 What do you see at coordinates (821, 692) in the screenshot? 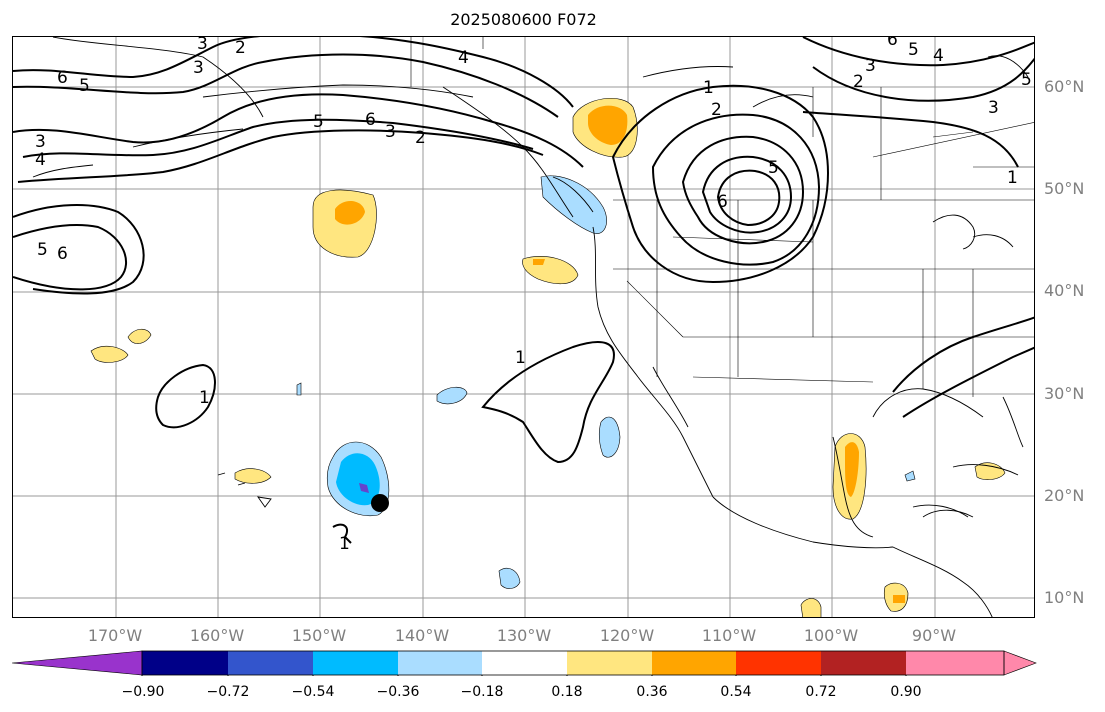
I see `colorbar-tick-label: 0.72` at bounding box center [821, 692].